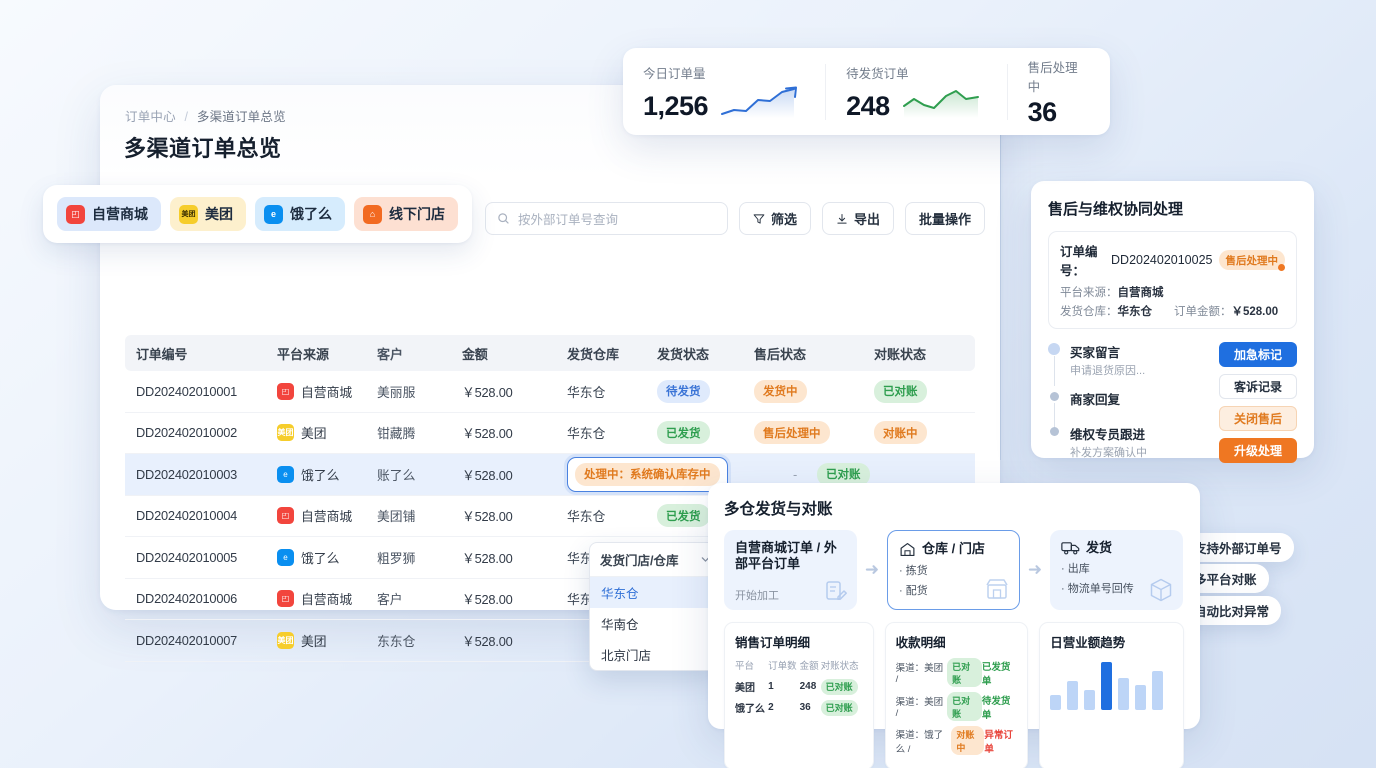 The width and height of the screenshot is (1376, 768). I want to click on search-input: 按外部订单号查询, so click(606, 218).